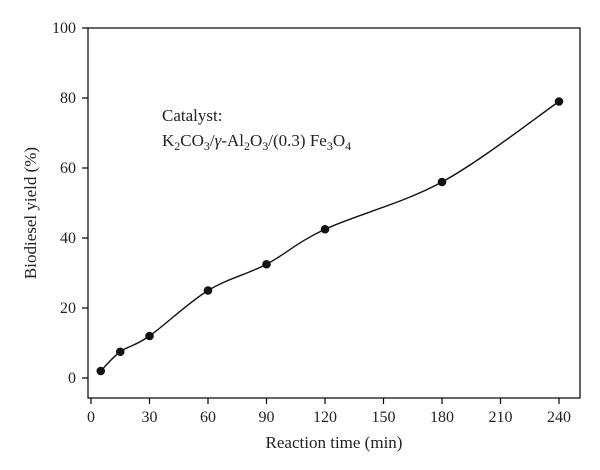 The image size is (600, 470). I want to click on x-tick-label: 90, so click(267, 417).